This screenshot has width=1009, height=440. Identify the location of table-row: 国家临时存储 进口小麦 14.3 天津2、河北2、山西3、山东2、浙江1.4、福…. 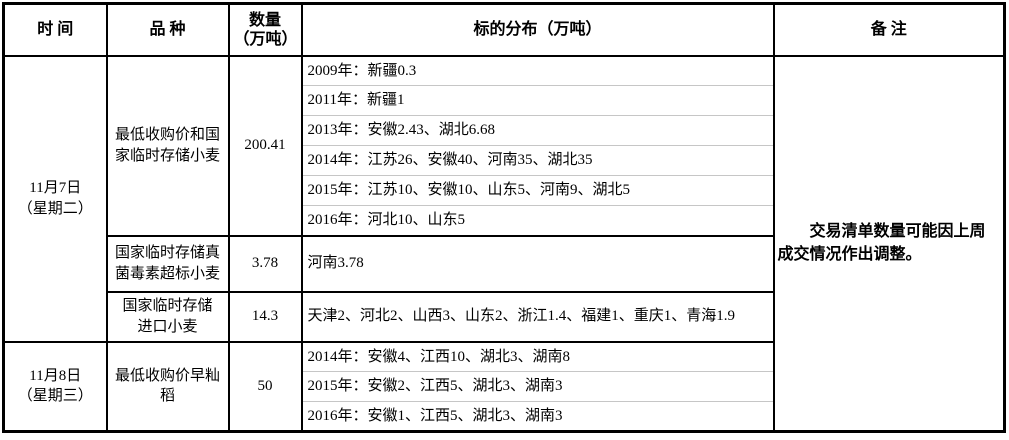
(504, 316).